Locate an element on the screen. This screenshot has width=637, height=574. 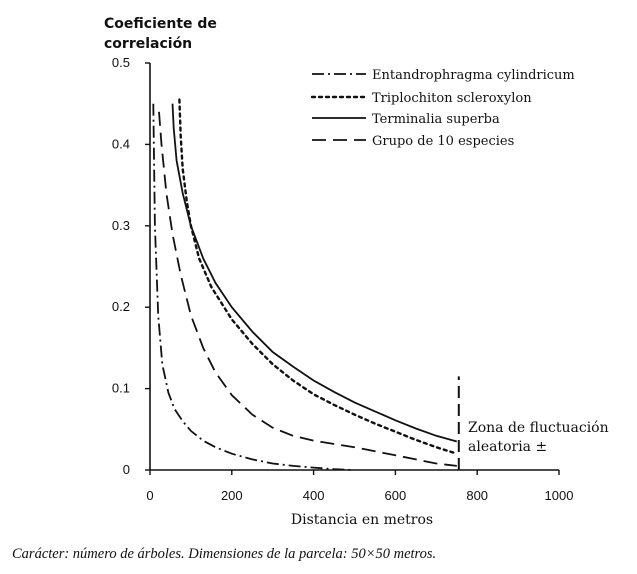
x-tick-label: 800 is located at coordinates (477, 495).